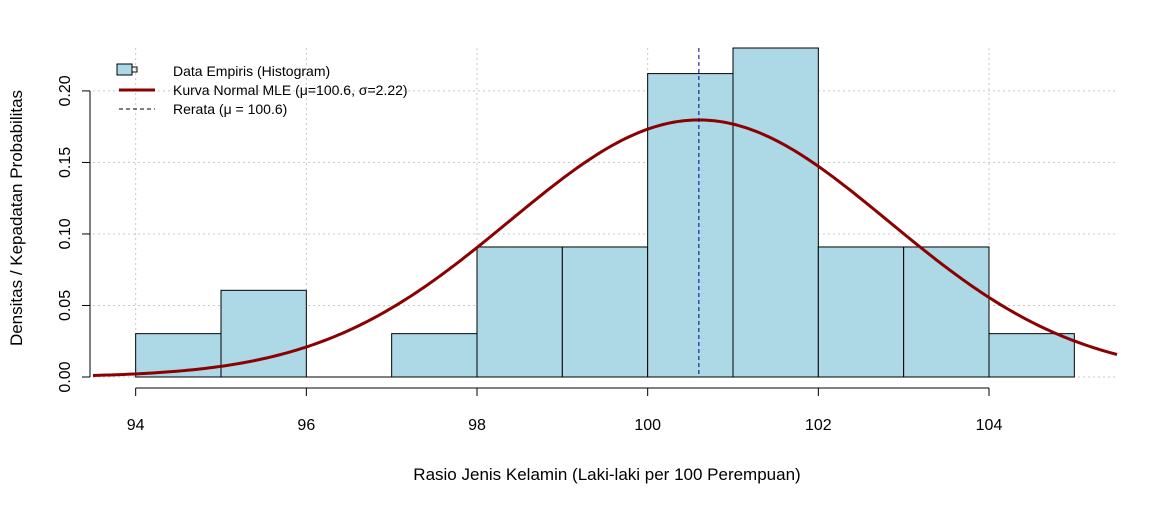 This screenshot has width=1167, height=512. What do you see at coordinates (477, 425) in the screenshot?
I see `x-tick-label: 98` at bounding box center [477, 425].